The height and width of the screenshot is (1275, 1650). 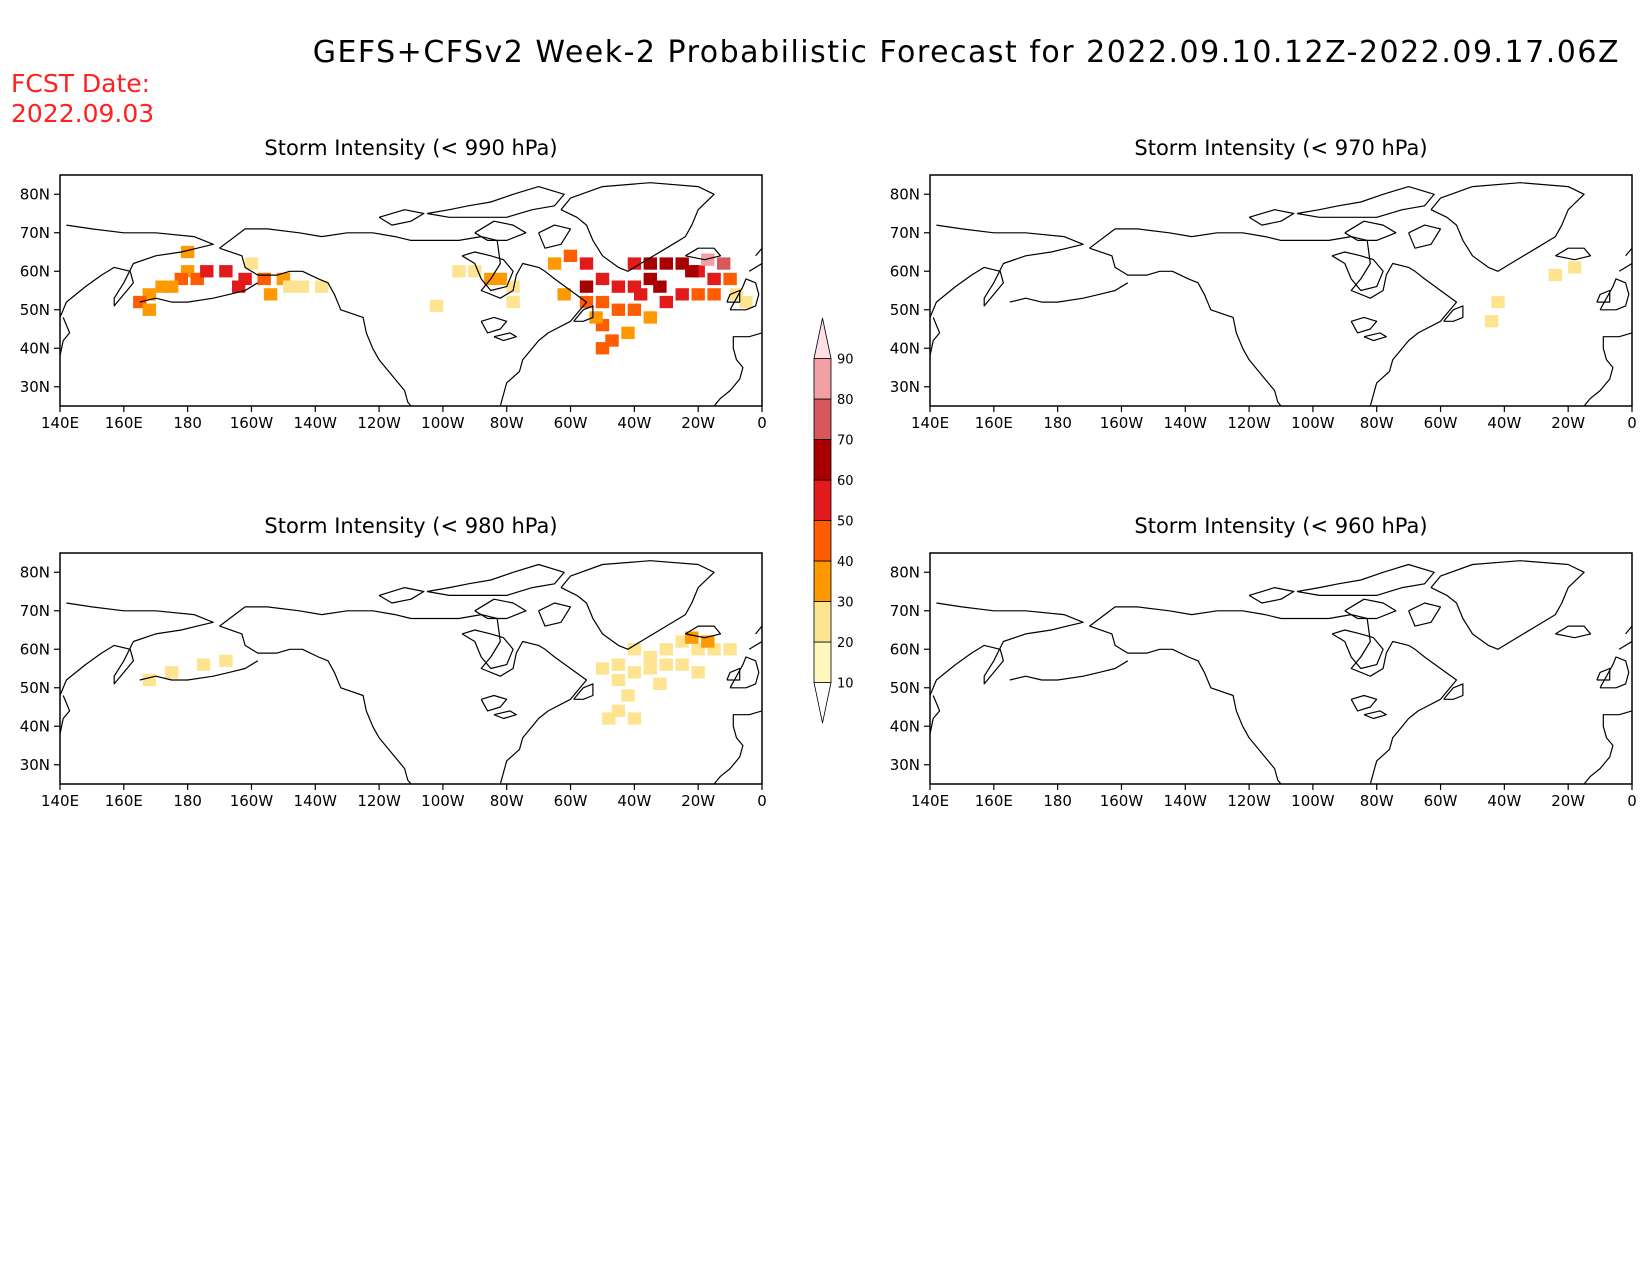 I want to click on lon-tick-label: 100W, so click(x=443, y=801).